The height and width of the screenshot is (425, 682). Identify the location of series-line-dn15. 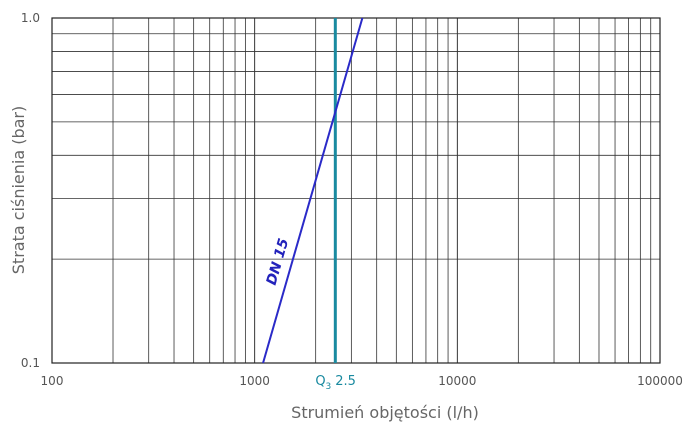
(313, 190).